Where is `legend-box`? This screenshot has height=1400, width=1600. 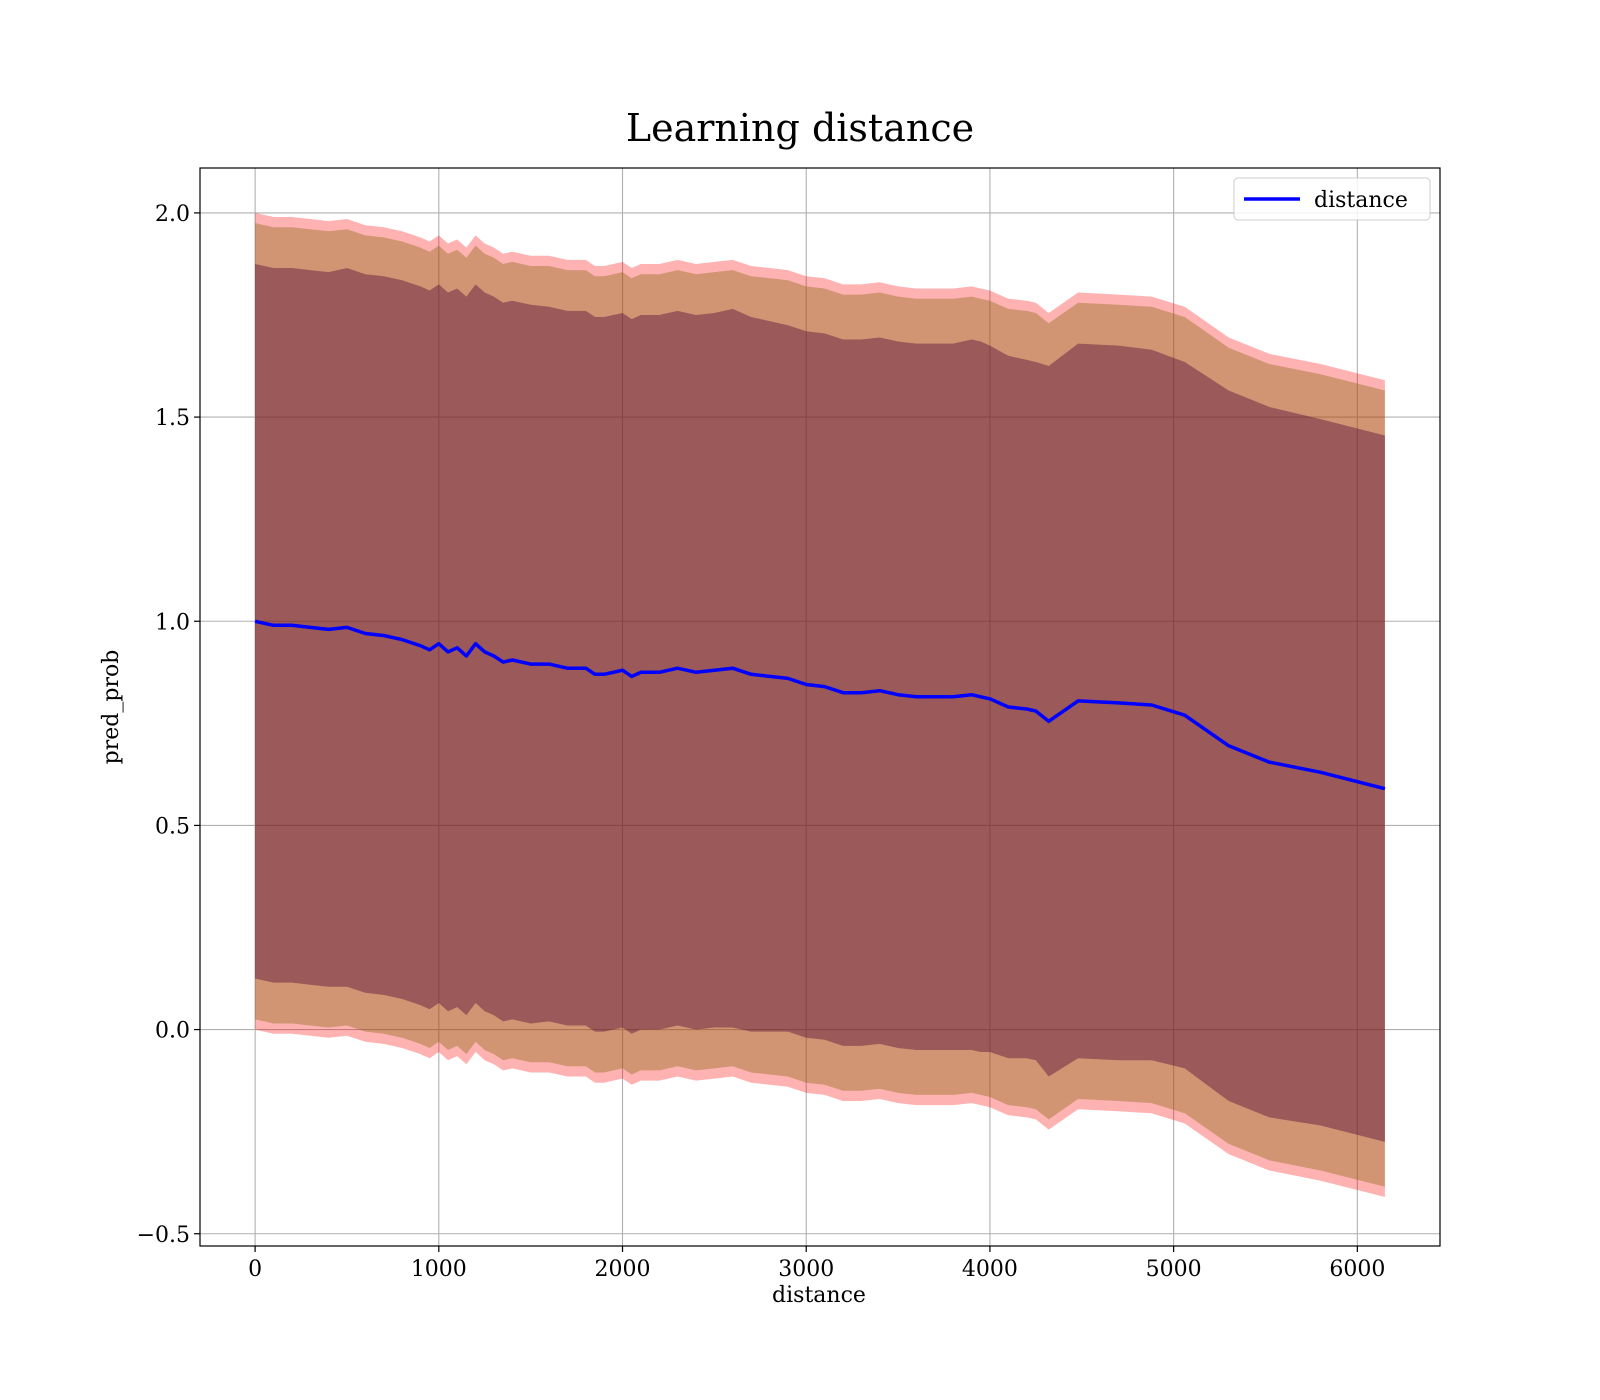 legend-box is located at coordinates (1332, 199).